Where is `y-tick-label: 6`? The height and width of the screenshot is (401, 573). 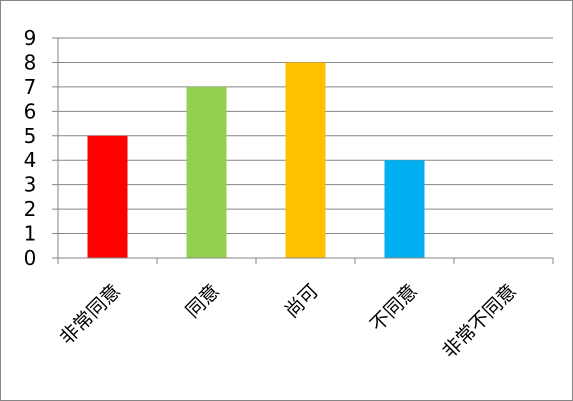 y-tick-label: 6 is located at coordinates (30, 111).